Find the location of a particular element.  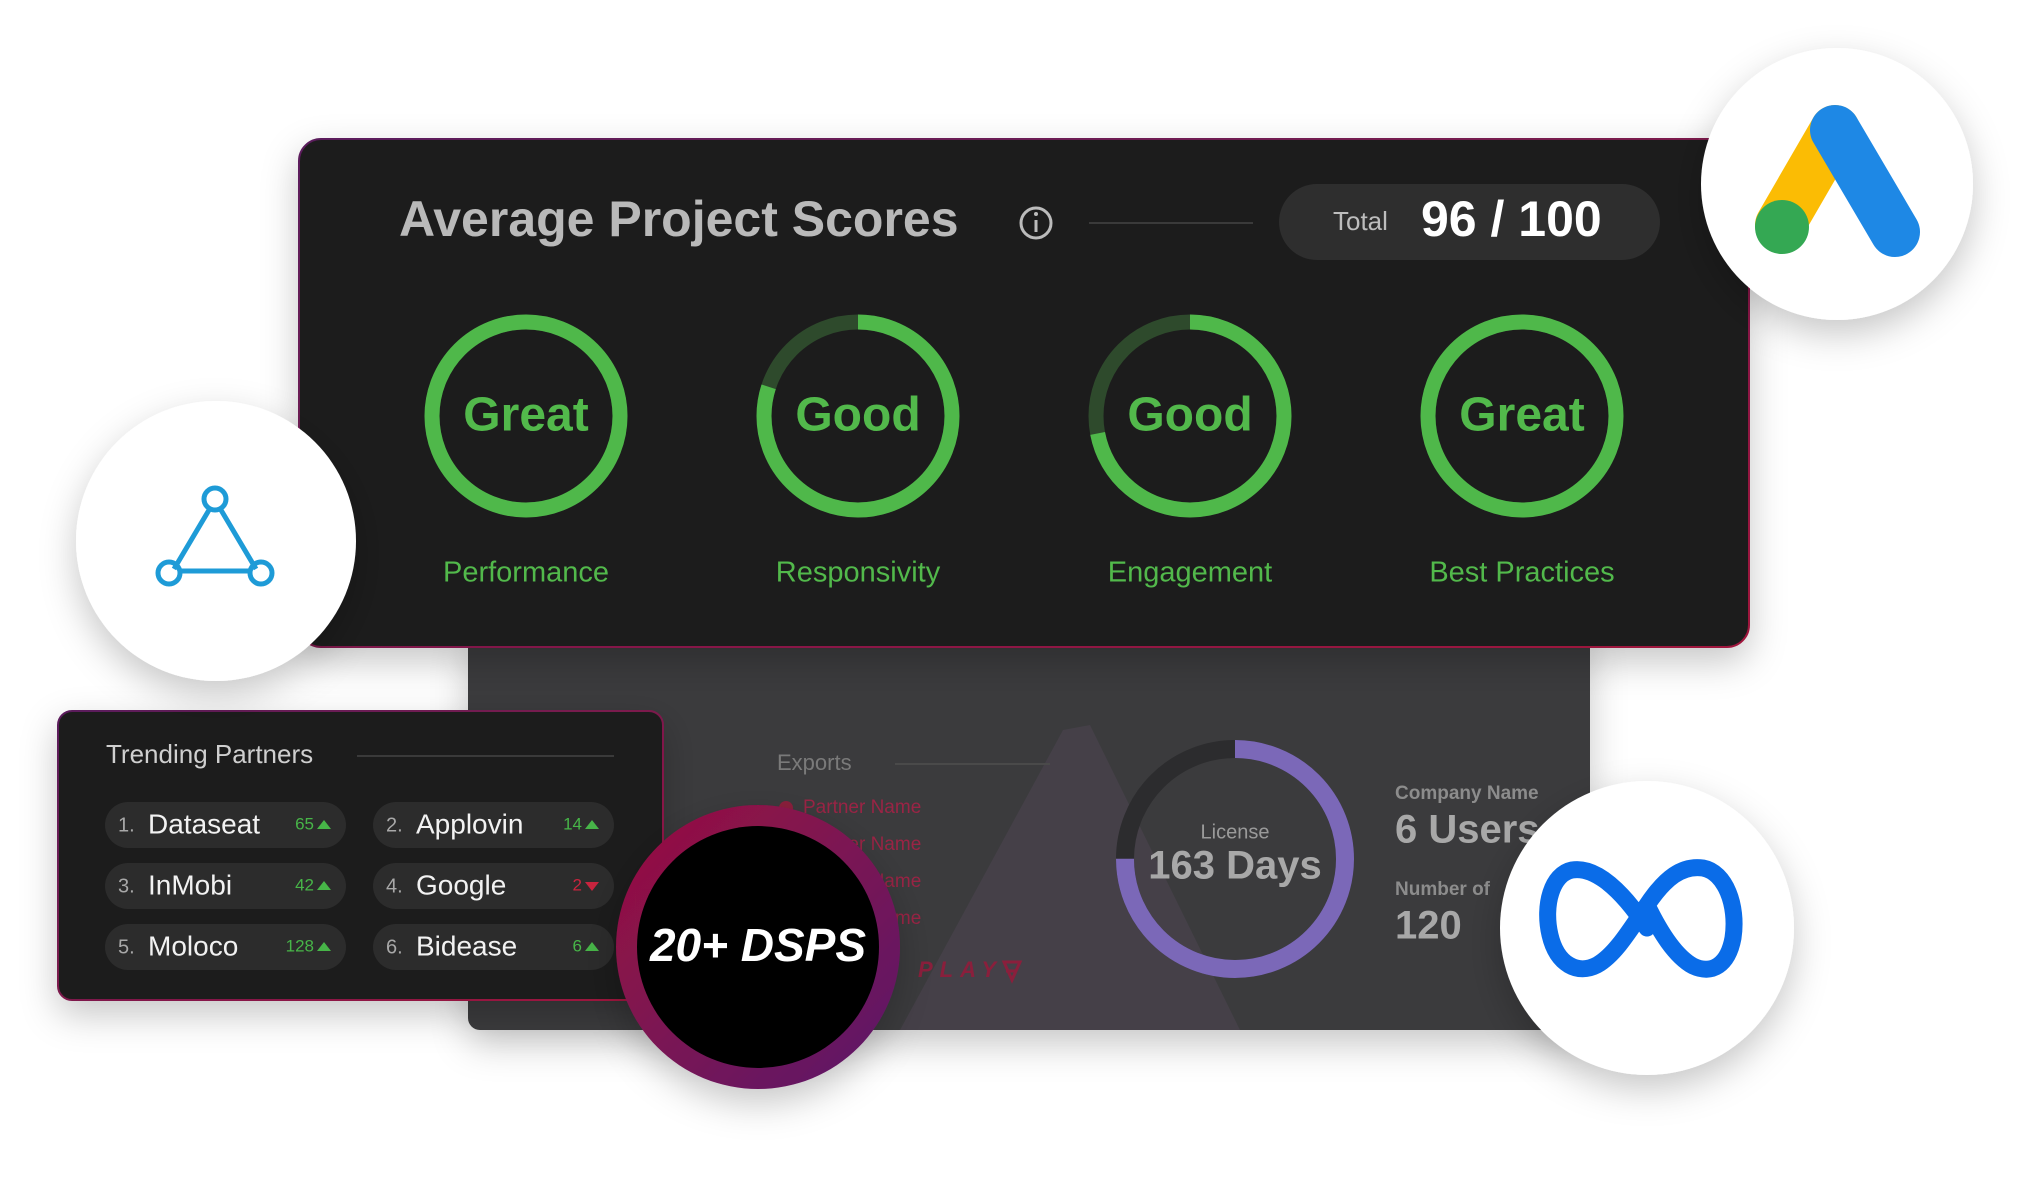

partner-count: 14 is located at coordinates (572, 823).